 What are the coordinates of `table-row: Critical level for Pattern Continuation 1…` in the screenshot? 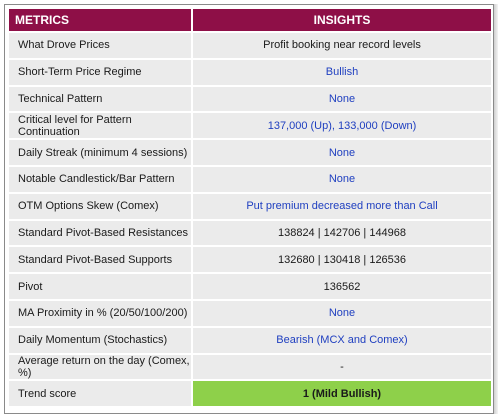 It's located at (250, 126).